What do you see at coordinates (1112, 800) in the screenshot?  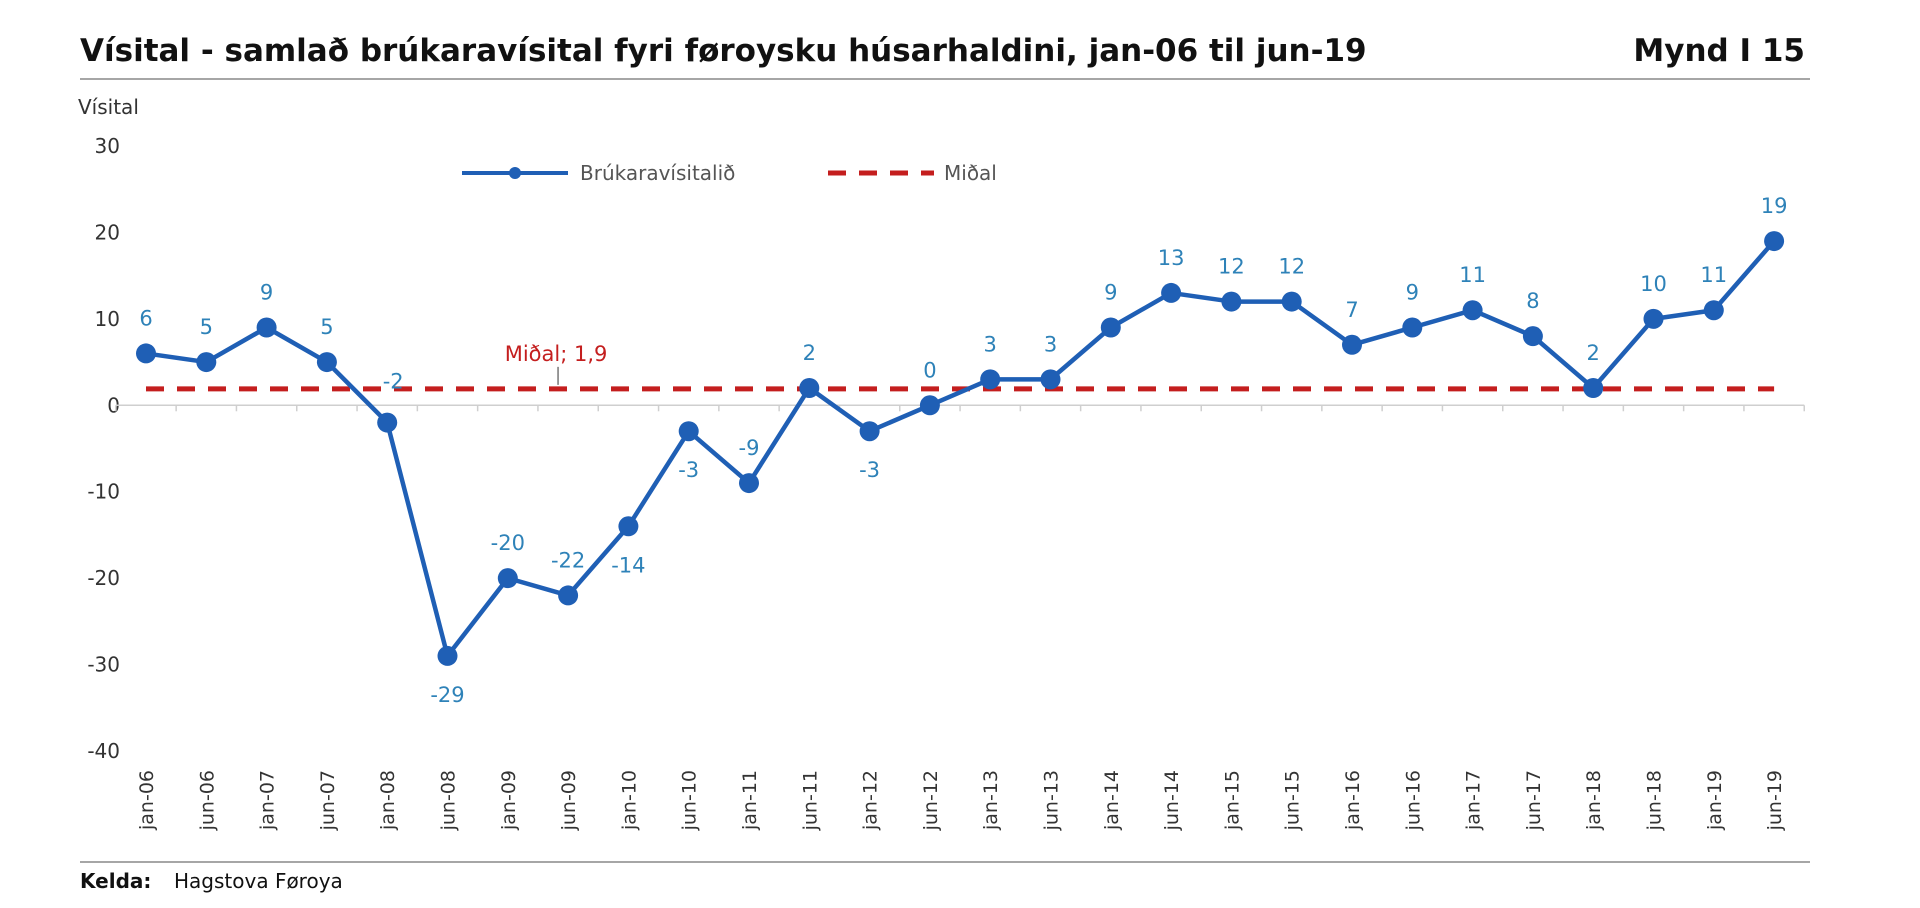 I see `x-tick-label: jan-14` at bounding box center [1112, 800].